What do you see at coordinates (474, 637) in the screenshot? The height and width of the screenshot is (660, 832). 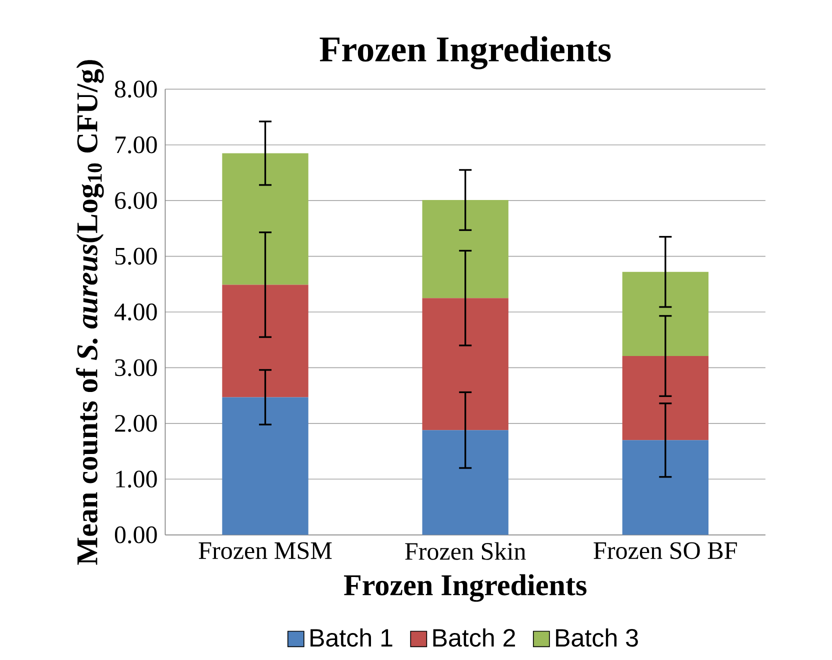 I see `legend-label: Batch 2` at bounding box center [474, 637].